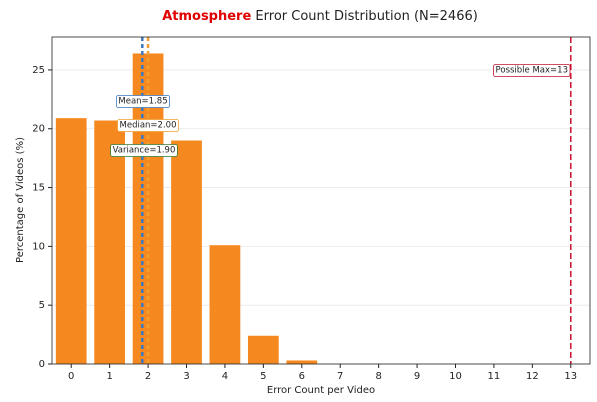  Describe the element at coordinates (364, 16) in the screenshot. I see `title-rest: Error Count Distribution (N=2466)` at that location.